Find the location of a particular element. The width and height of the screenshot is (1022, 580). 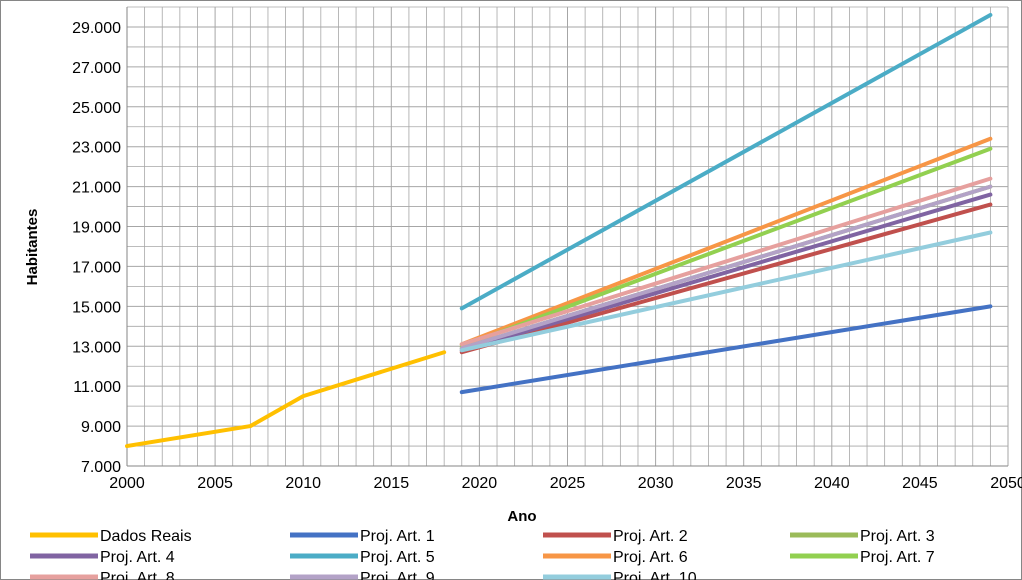

y-tick-label: 23.000 is located at coordinates (96, 148).